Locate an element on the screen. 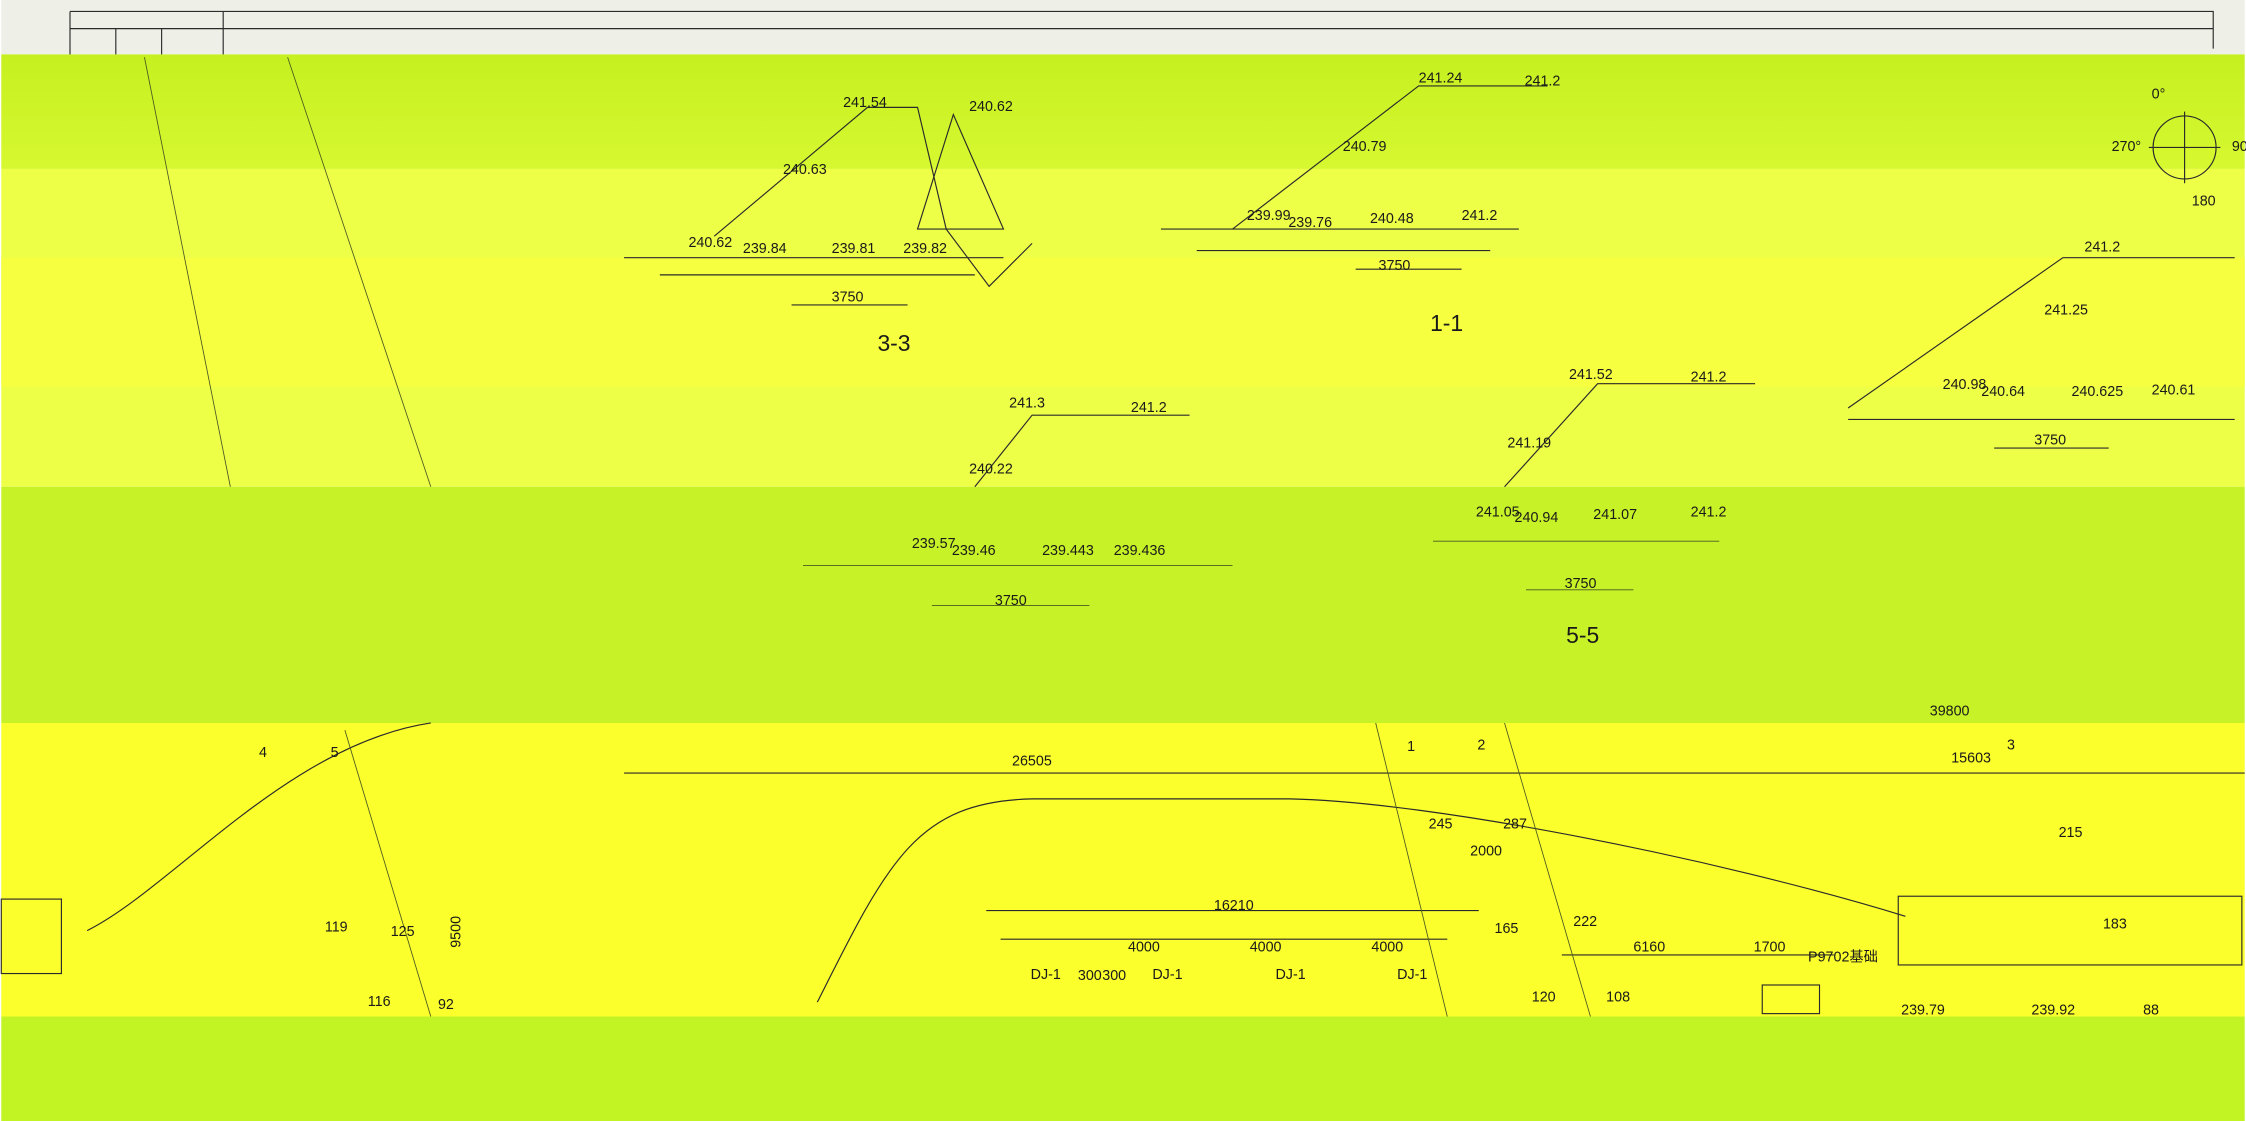 Image resolution: width=2246 pixels, height=1121 pixels. section-title: 1-1 is located at coordinates (1446, 323).